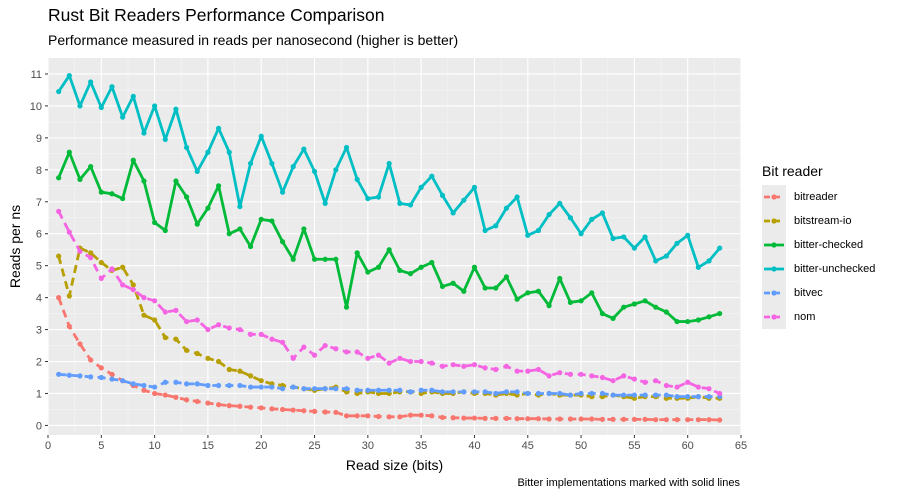  I want to click on x-axis: 0 5 10 15 20 25 30 35 40 45 50 55 60 65, so click(396, 443).